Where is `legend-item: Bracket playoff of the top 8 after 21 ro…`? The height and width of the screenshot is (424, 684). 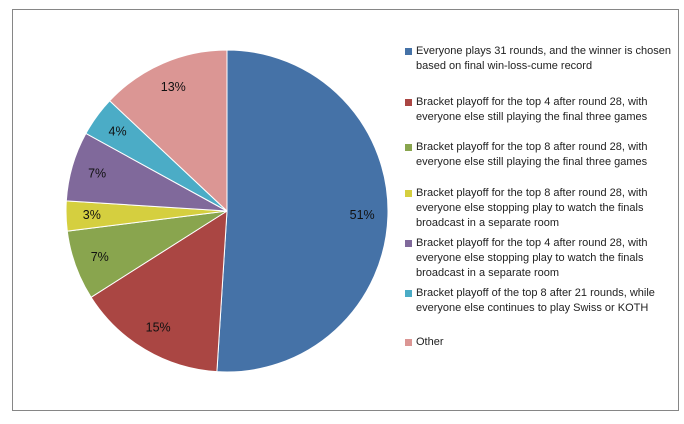 legend-item: Bracket playoff of the top 8 after 21 ro… is located at coordinates (543, 301).